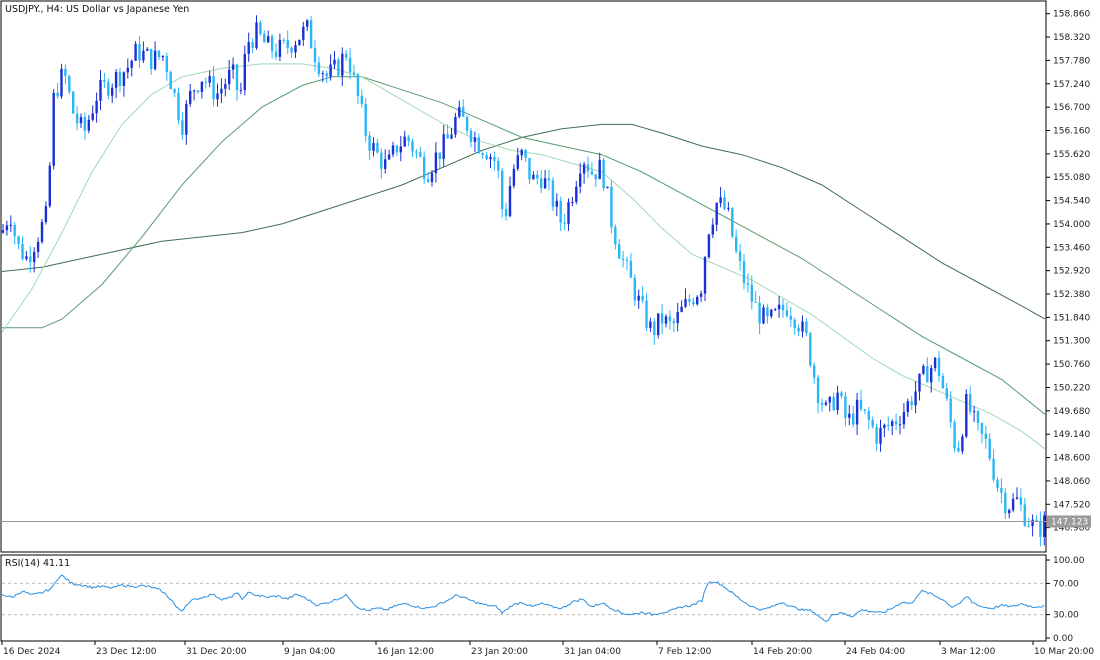  I want to click on price-tick-label: 147.520, so click(1071, 505).